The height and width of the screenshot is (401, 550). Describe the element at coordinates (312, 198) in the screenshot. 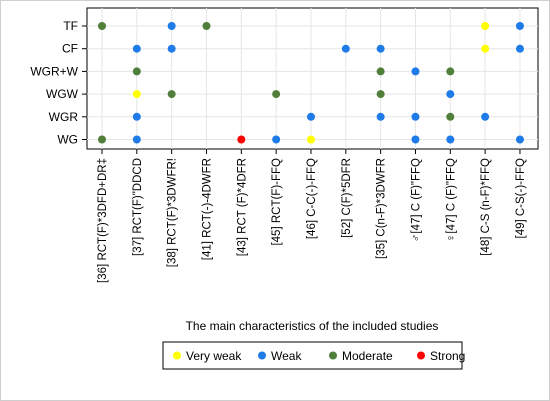

I see `x-tick-label: [46] C-C(-)-FFQ` at that location.